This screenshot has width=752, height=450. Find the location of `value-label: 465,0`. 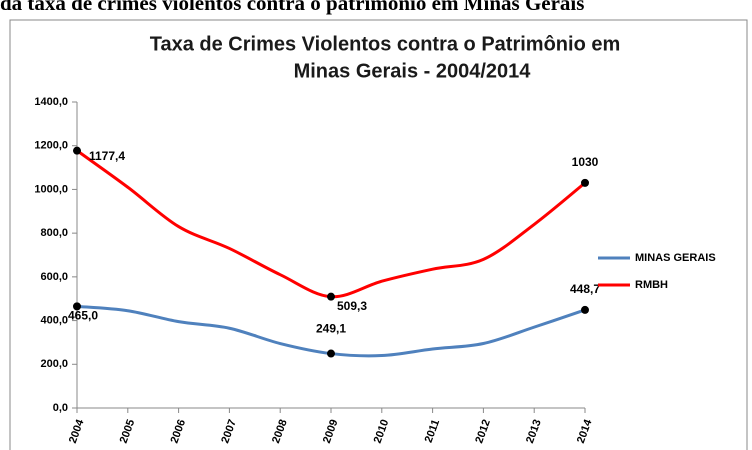

value-label: 465,0 is located at coordinates (83, 316).